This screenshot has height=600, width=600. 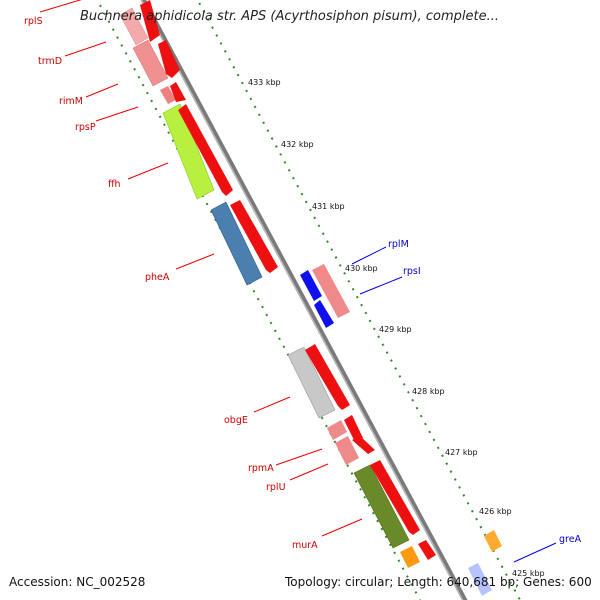 What do you see at coordinates (410, 557) in the screenshot?
I see `gene-block-orange` at bounding box center [410, 557].